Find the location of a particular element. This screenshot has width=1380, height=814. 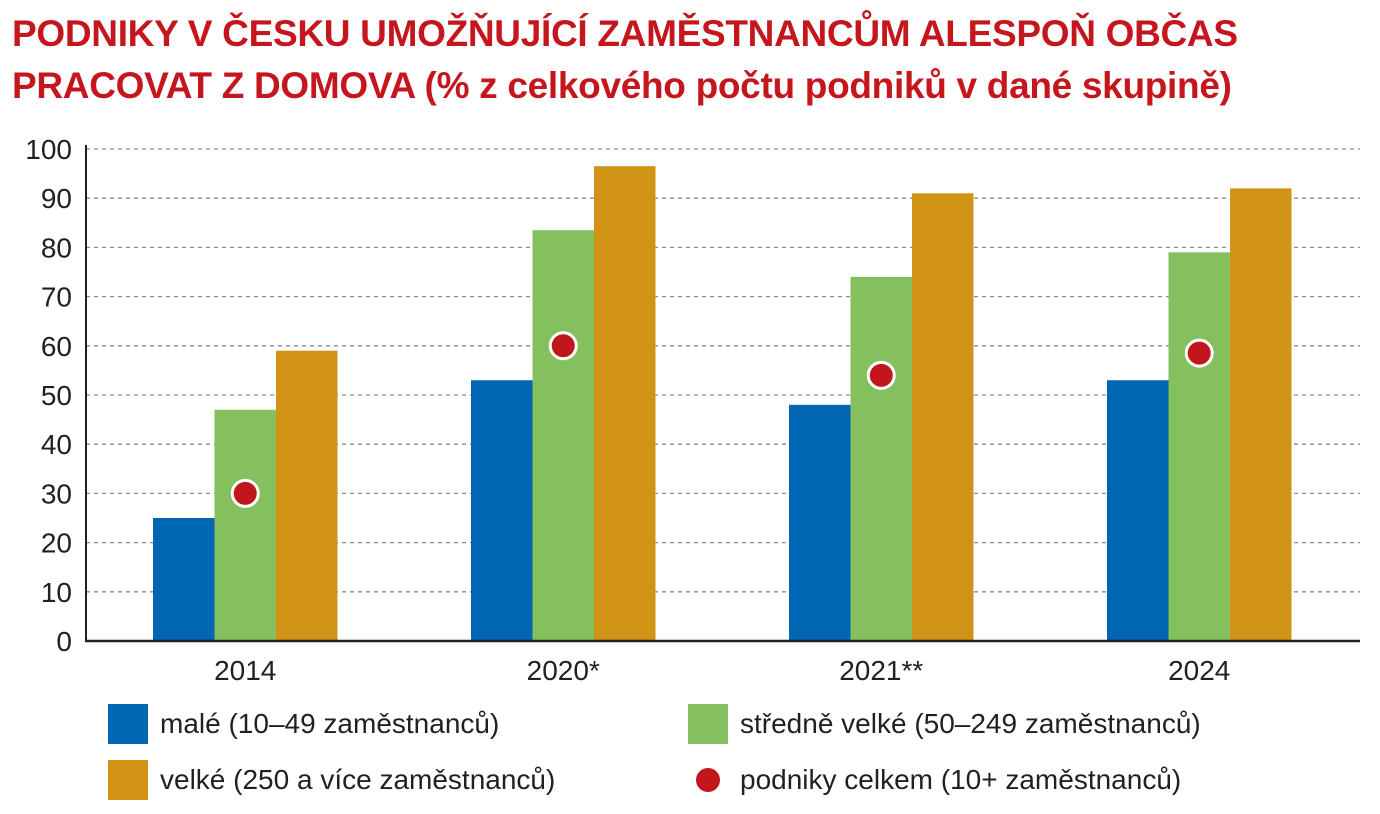

marker-celkem-2020 is located at coordinates (563, 346).